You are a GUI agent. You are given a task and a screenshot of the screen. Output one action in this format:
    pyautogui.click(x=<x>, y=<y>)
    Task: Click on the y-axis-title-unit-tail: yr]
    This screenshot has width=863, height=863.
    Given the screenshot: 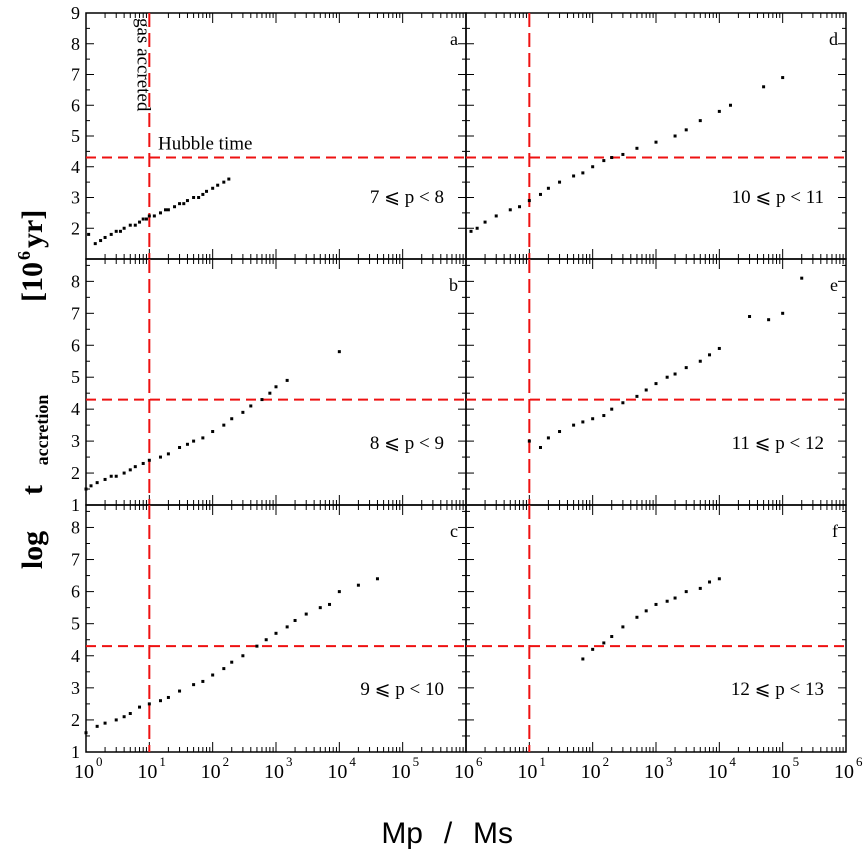 What is the action you would take?
    pyautogui.click(x=32, y=229)
    